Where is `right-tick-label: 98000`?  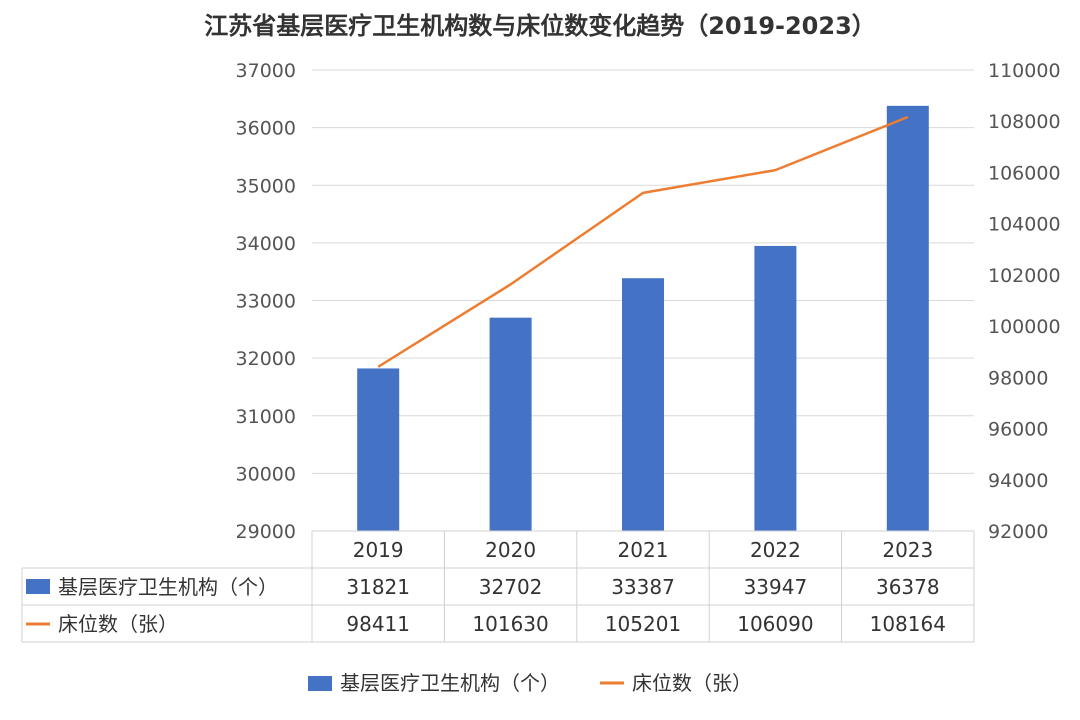
right-tick-label: 98000 is located at coordinates (1018, 378).